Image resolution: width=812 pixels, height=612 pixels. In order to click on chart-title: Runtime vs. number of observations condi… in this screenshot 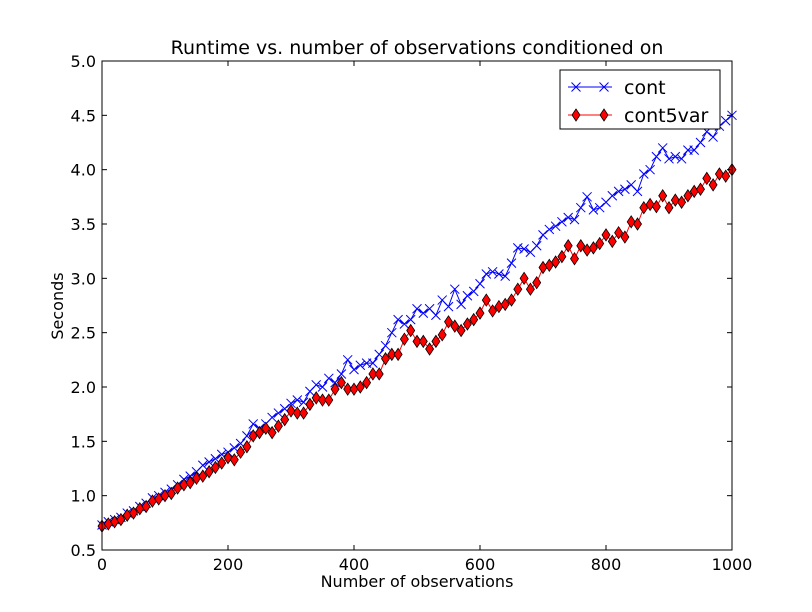, I will do `click(417, 48)`.